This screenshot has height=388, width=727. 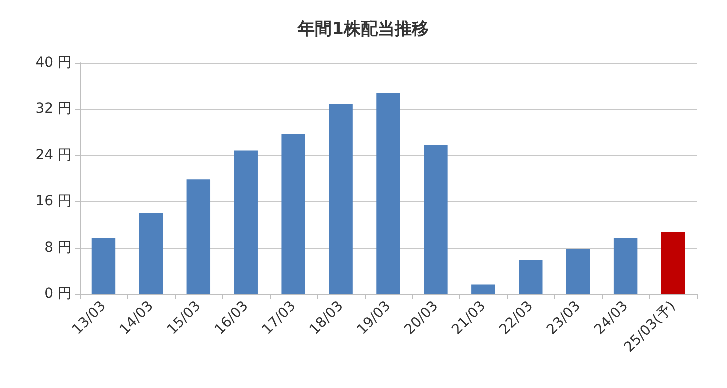 What do you see at coordinates (54, 202) in the screenshot?
I see `y-tick-label: 16 円` at bounding box center [54, 202].